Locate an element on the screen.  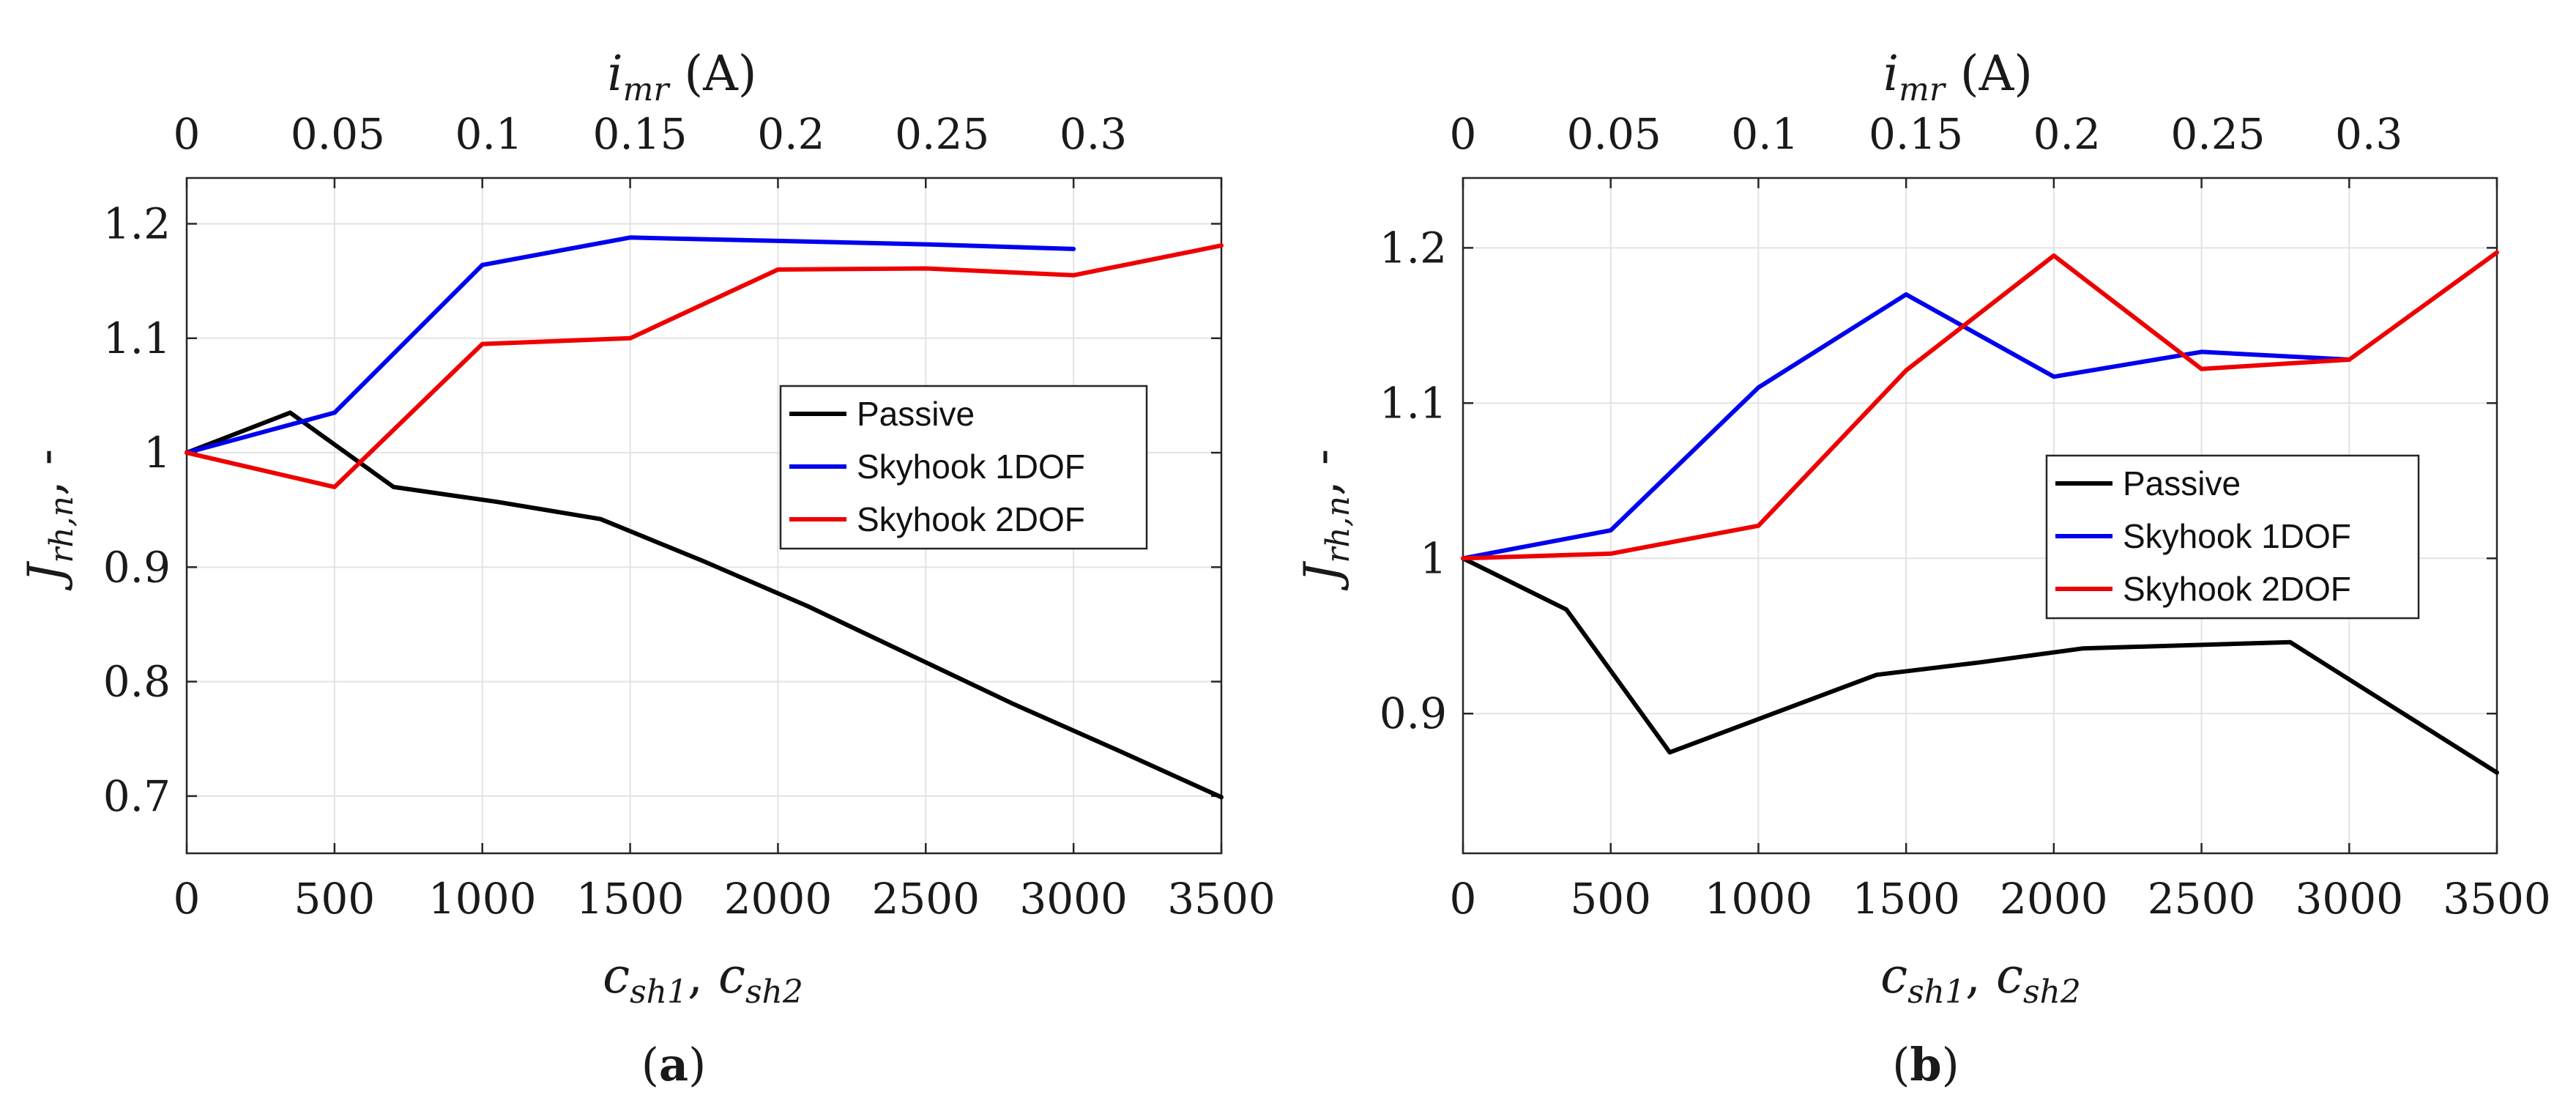
y-tick-label: 0.8 is located at coordinates (137, 682).